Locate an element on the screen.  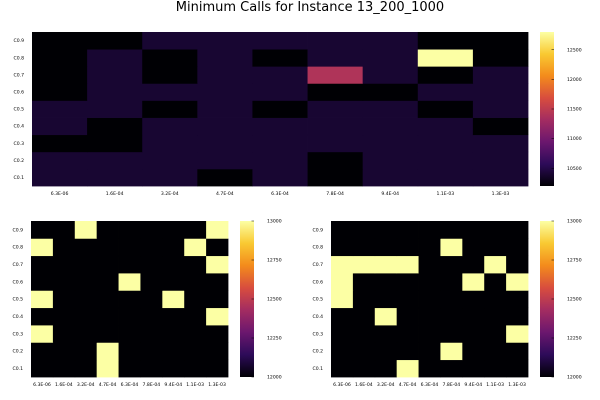
x-tick-label: 1.3E-03 is located at coordinates (517, 385).